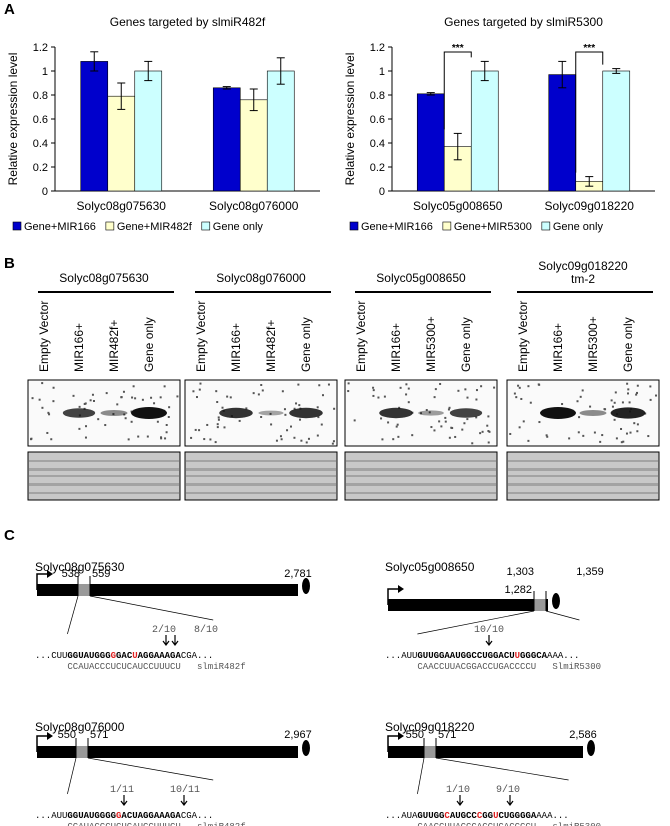 The height and width of the screenshot is (826, 670). What do you see at coordinates (590, 572) in the screenshot?
I see `position-label: 1,359` at bounding box center [590, 572].